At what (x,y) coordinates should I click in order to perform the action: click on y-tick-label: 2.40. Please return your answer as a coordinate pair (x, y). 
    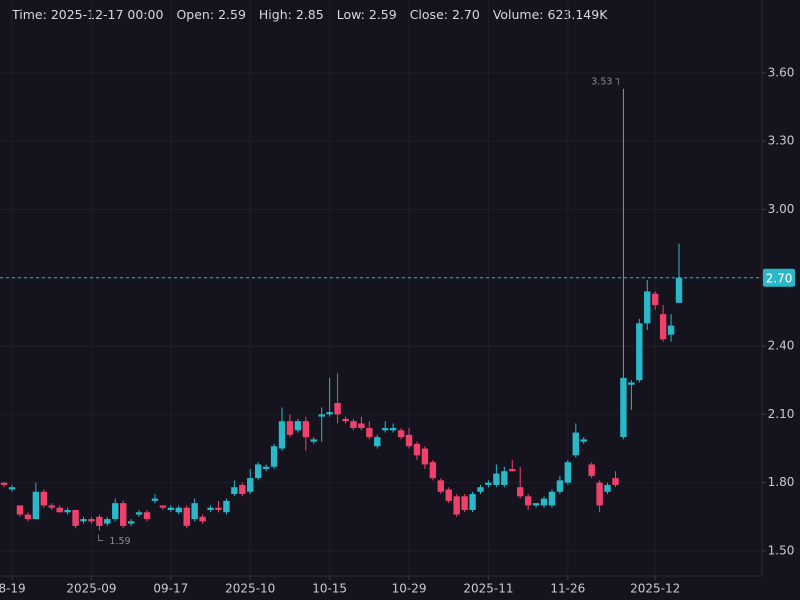
    Looking at the image, I should click on (781, 346).